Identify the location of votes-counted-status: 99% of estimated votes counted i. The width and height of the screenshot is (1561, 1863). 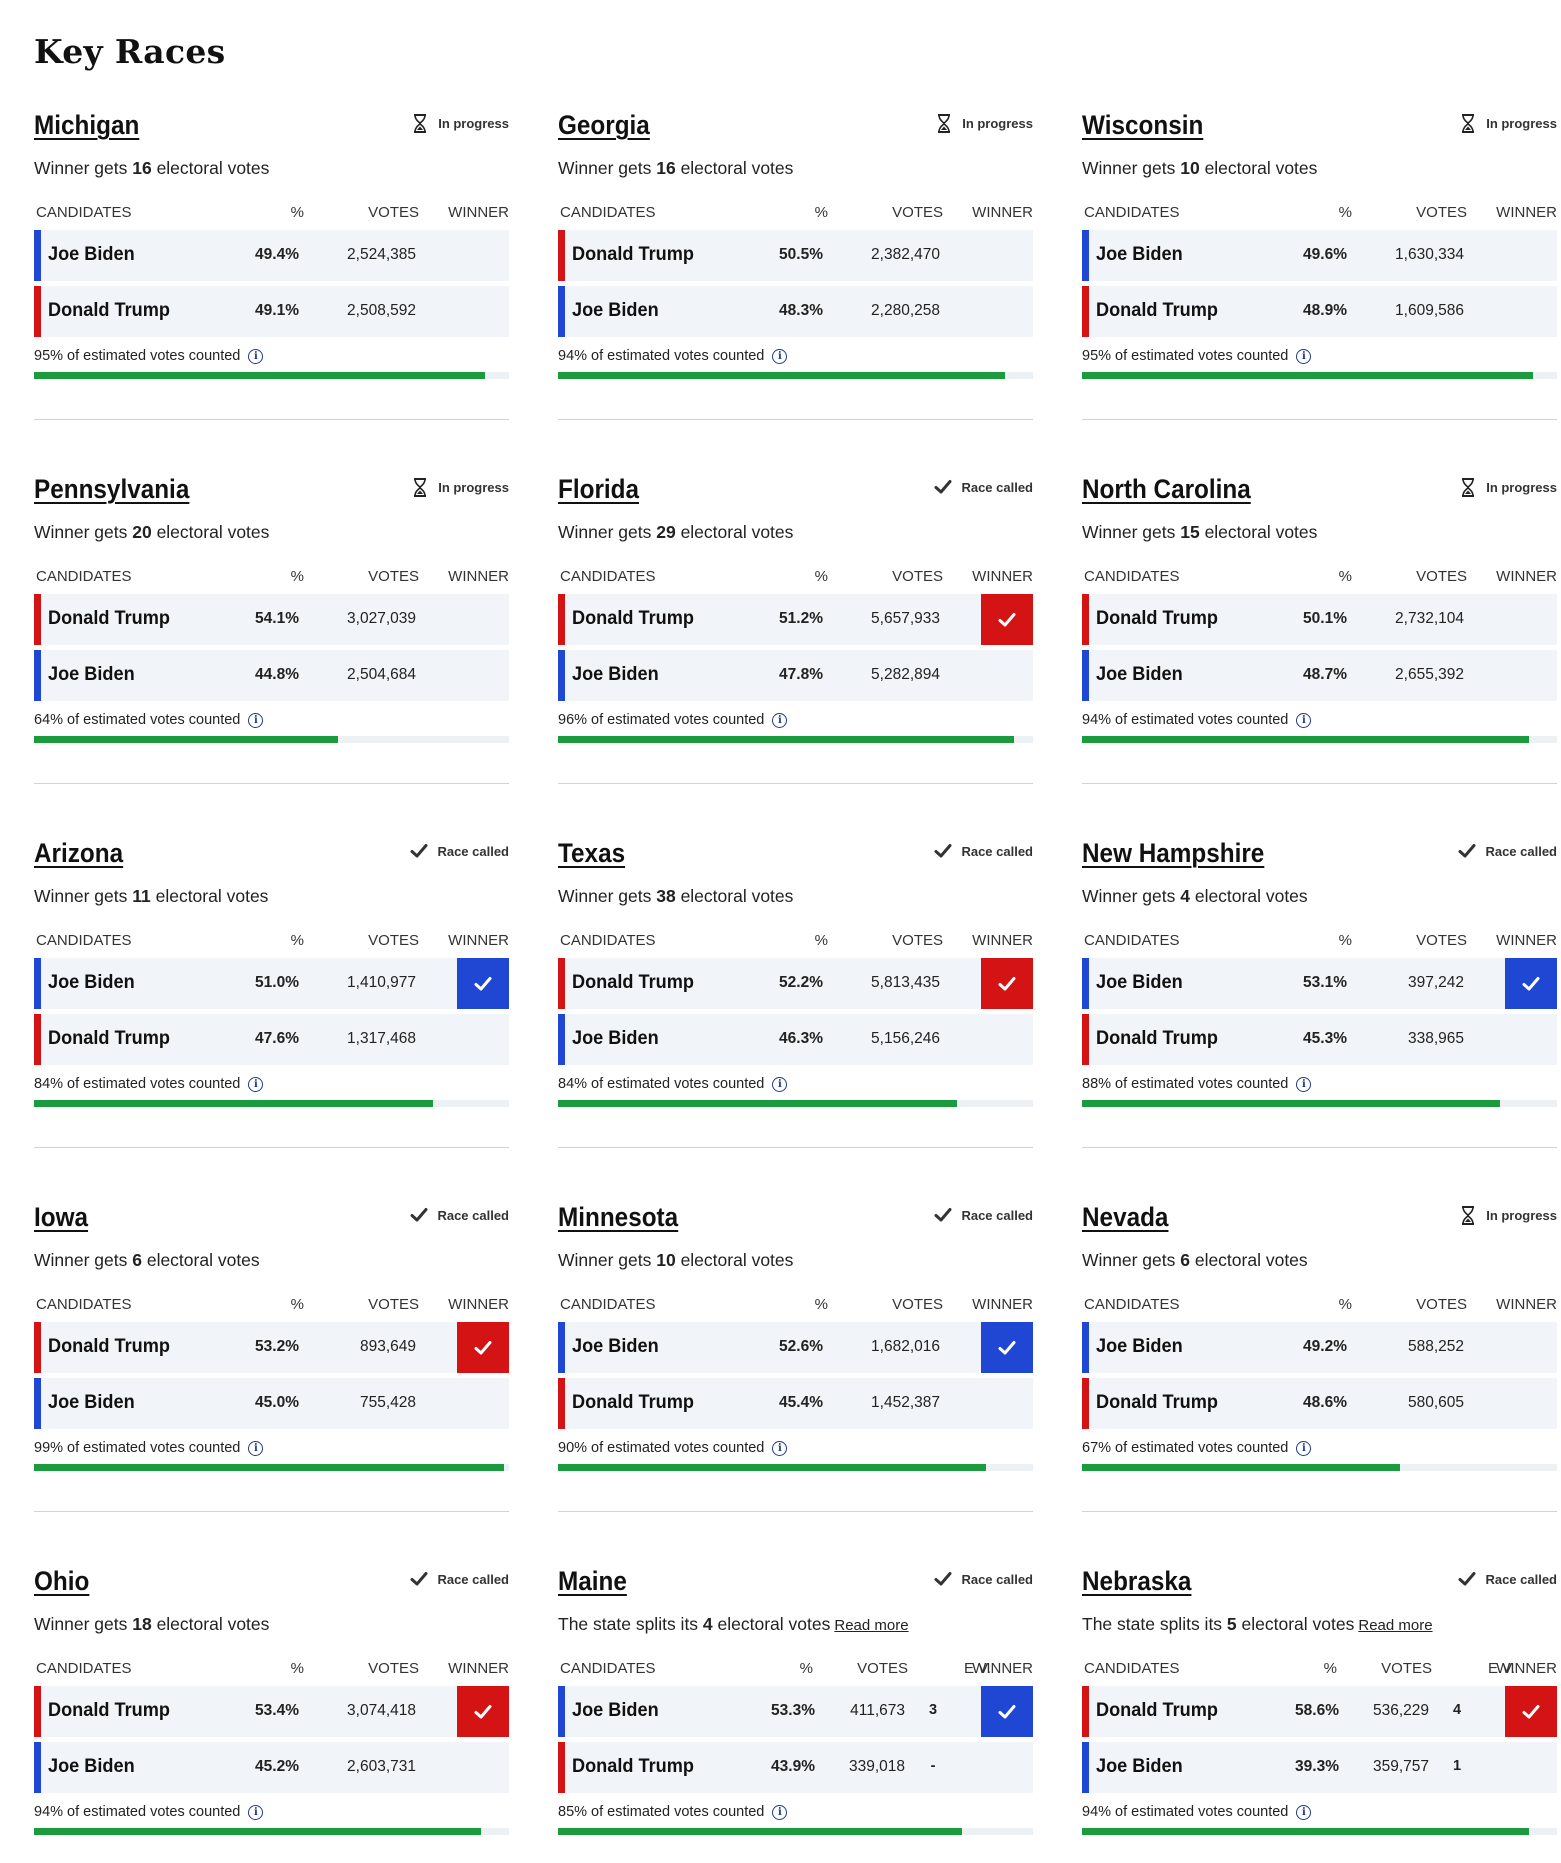
(149, 1448).